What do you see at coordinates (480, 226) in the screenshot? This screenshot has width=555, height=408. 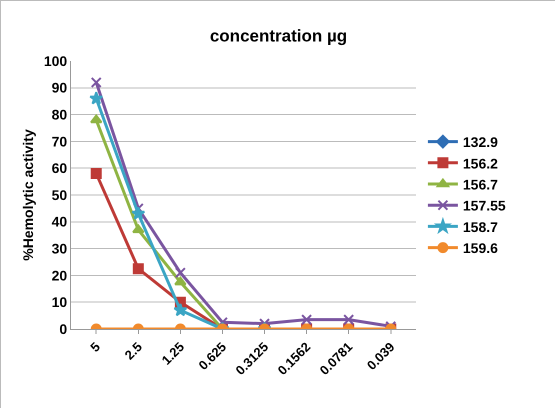 I see `legend-label: 158.7` at bounding box center [480, 226].